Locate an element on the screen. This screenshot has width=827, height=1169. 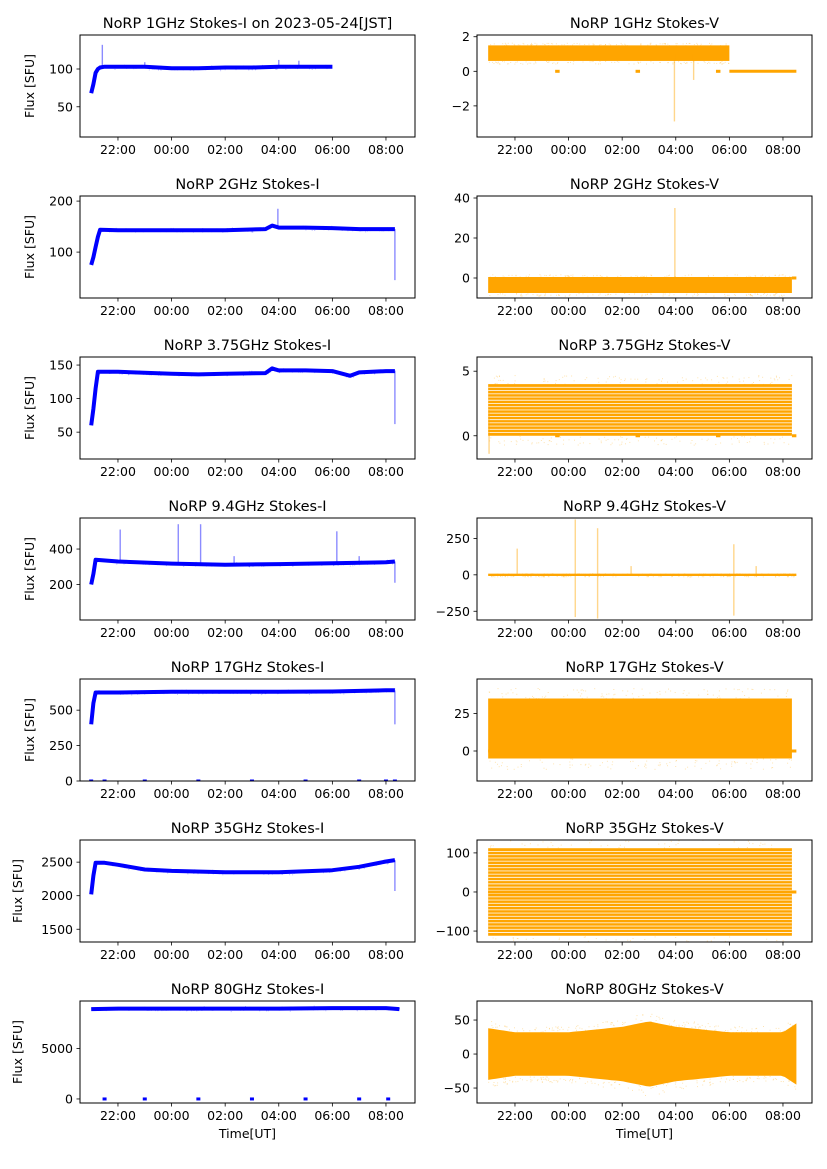
y-axis-label: Flux [SFU] is located at coordinates (17, 891).